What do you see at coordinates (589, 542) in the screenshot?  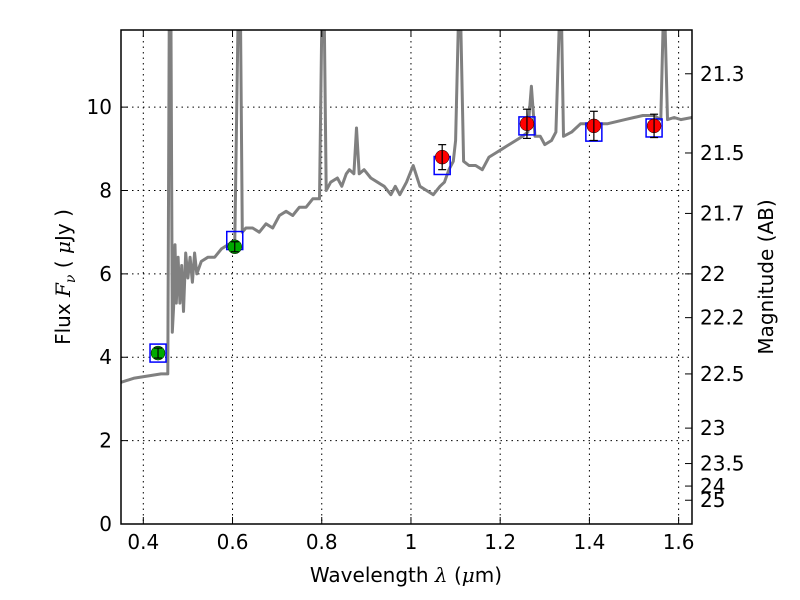 I see `x-tick-label: 1.4` at bounding box center [589, 542].